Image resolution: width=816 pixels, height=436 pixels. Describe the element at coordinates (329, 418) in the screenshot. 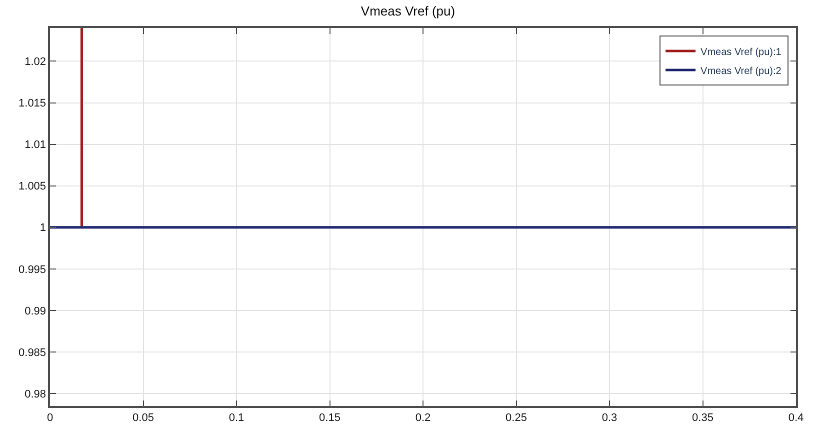

I see `x-tick-label: 0.15` at that location.